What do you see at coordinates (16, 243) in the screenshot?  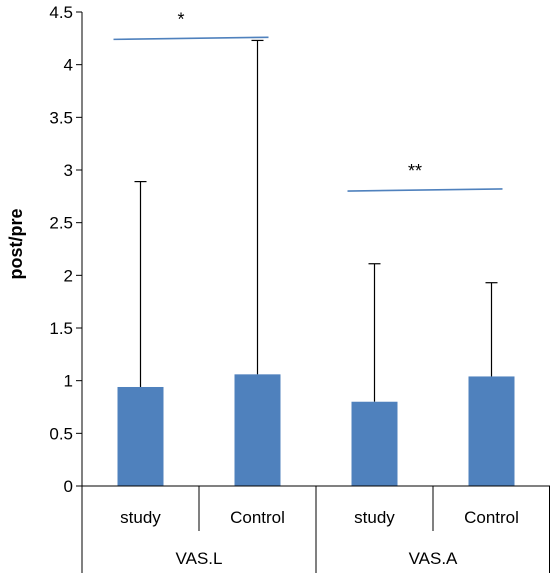 I see `y-axis-label: post/pre` at bounding box center [16, 243].